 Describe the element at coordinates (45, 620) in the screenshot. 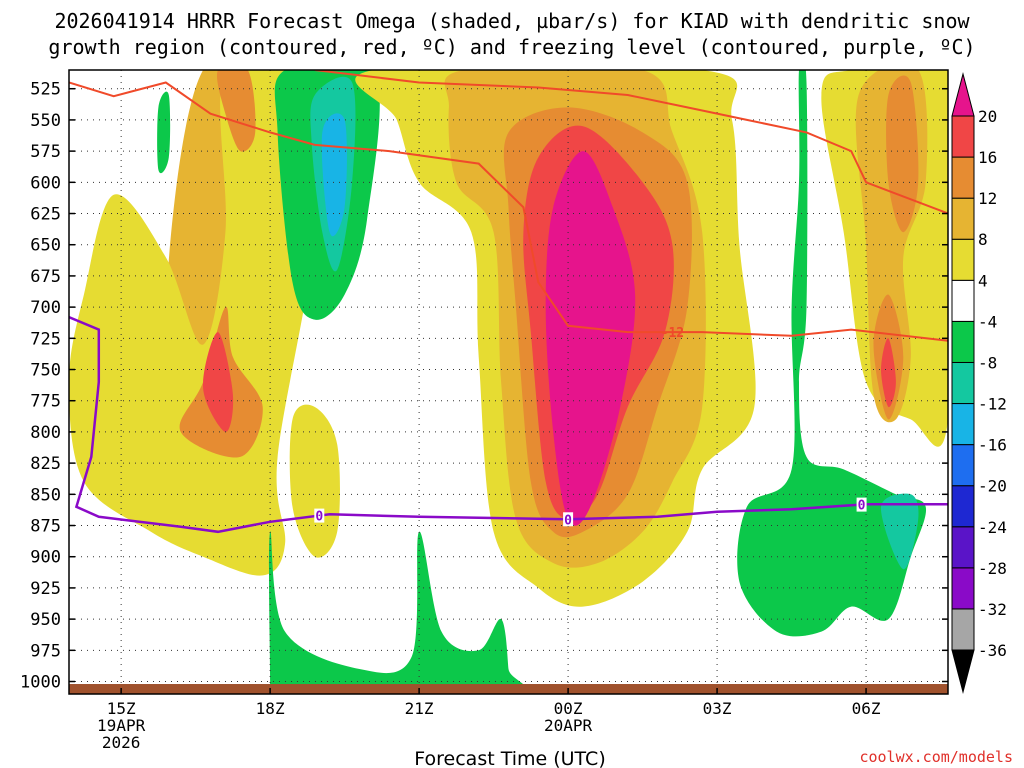

I see `y-tick-label: 950` at that location.